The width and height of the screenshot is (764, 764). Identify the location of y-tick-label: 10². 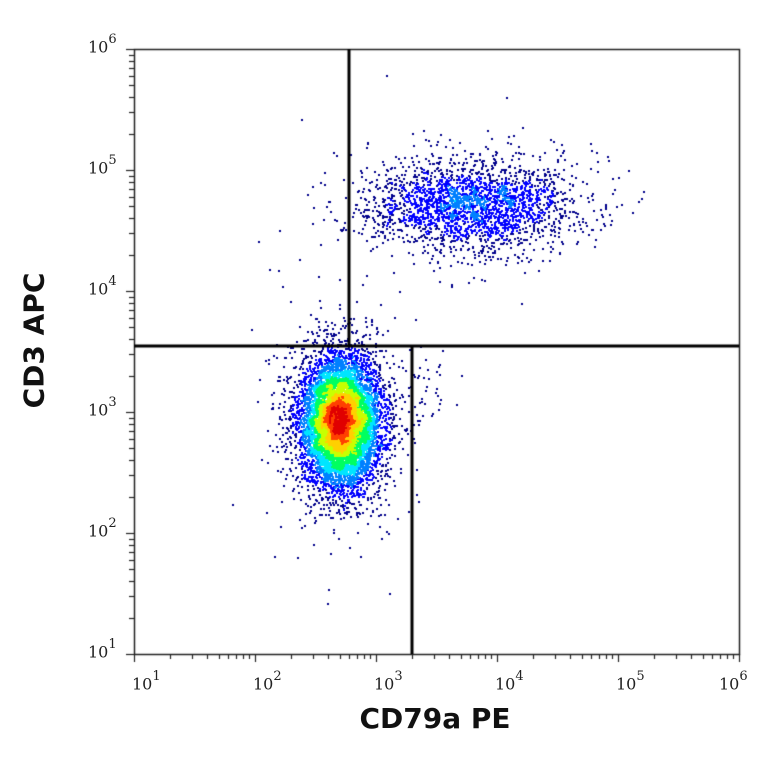
(102, 528).